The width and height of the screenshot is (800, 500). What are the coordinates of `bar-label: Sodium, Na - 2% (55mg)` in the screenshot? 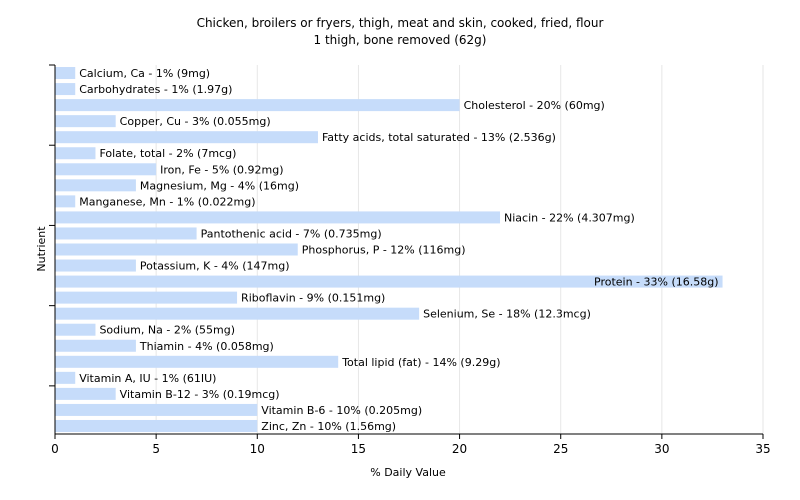 It's located at (167, 330).